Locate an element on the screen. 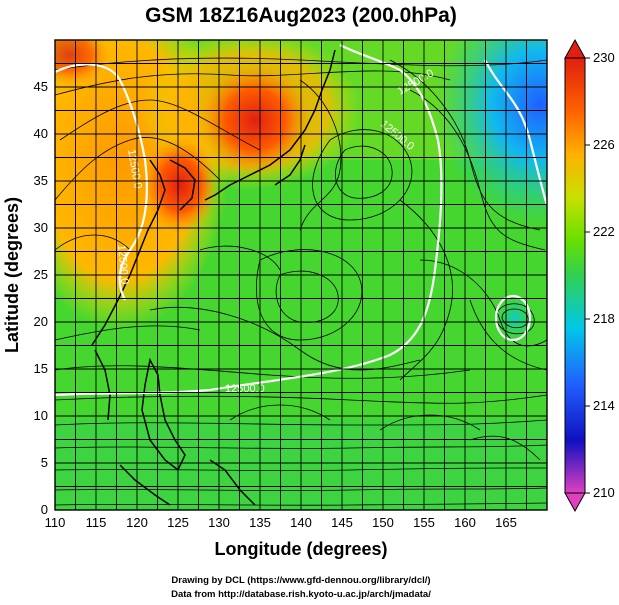 Image resolution: width=619 pixels, height=605 pixels. x-tick-label: 140 is located at coordinates (301, 522).